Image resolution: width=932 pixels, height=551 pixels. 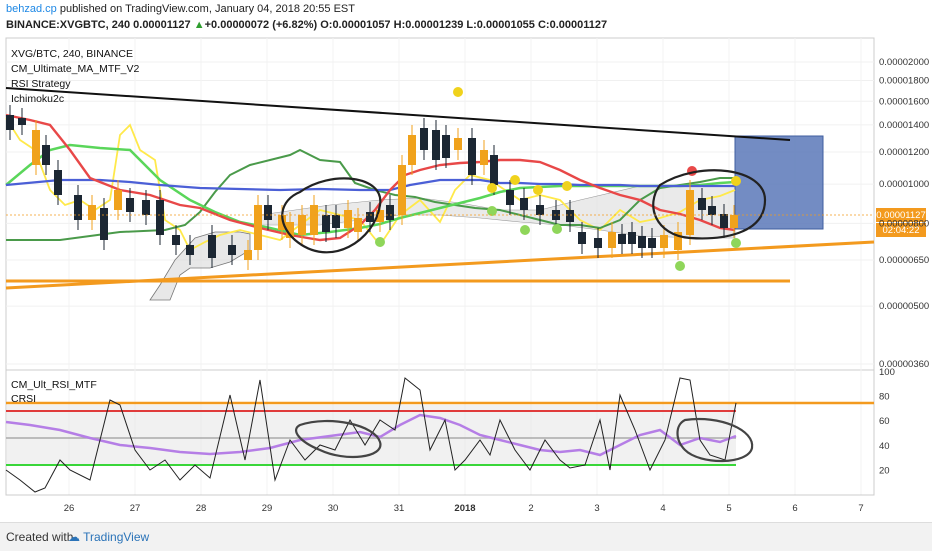 I want to click on low-value: L:0.00001055, so click(x=500, y=25).